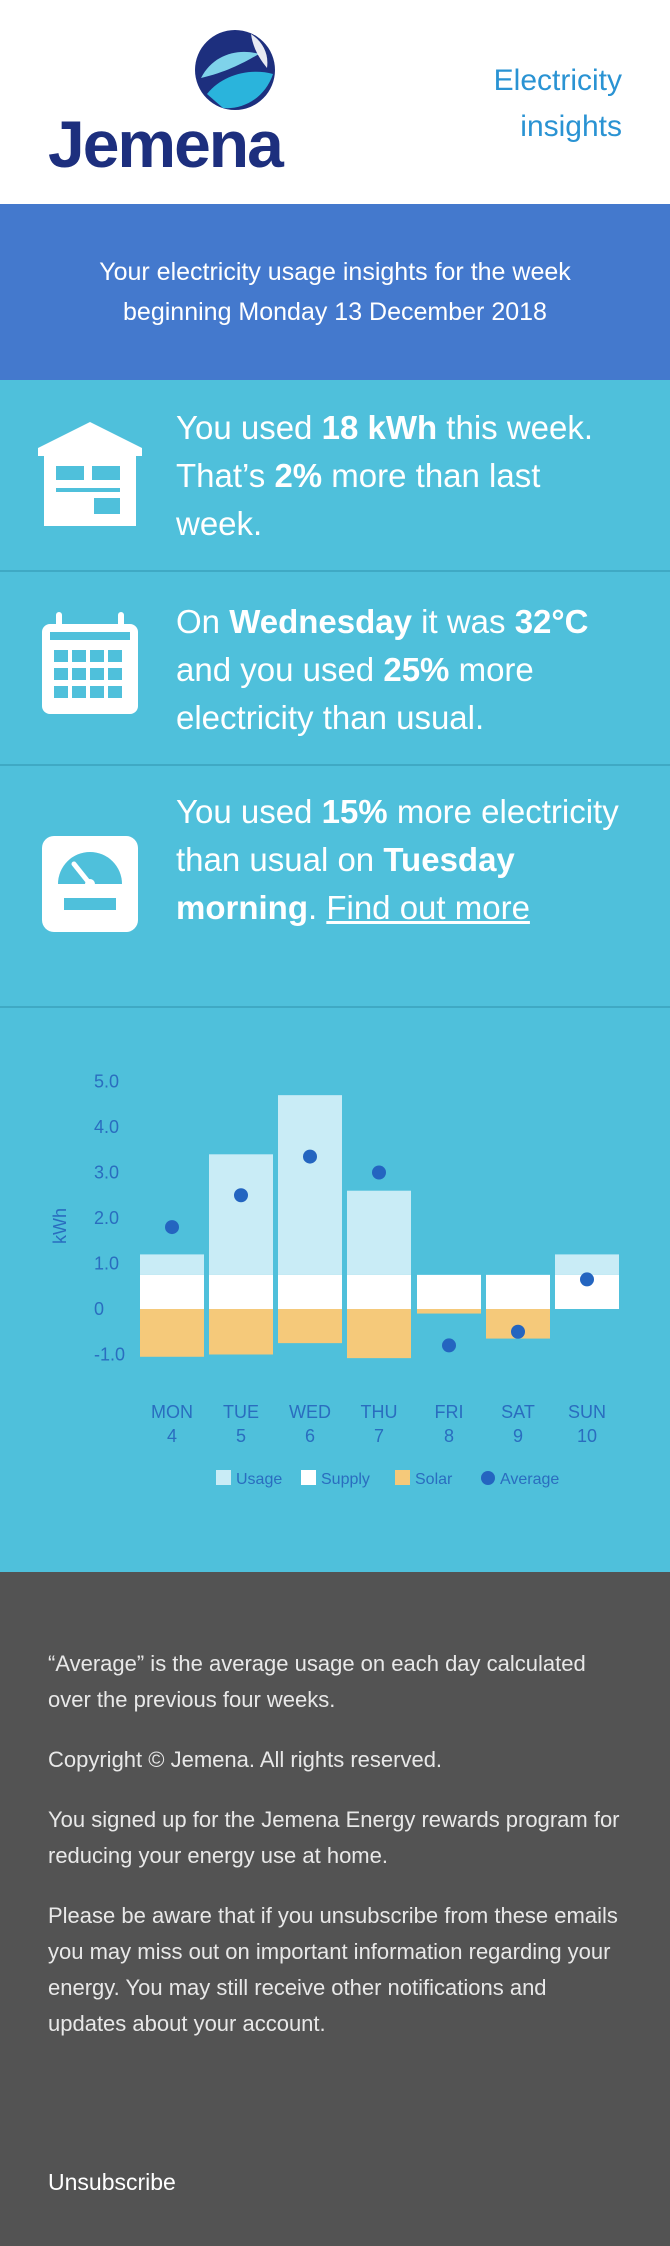 This screenshot has height=2246, width=670. Describe the element at coordinates (168, 104) in the screenshot. I see `jemena-logo: Jemena` at that location.